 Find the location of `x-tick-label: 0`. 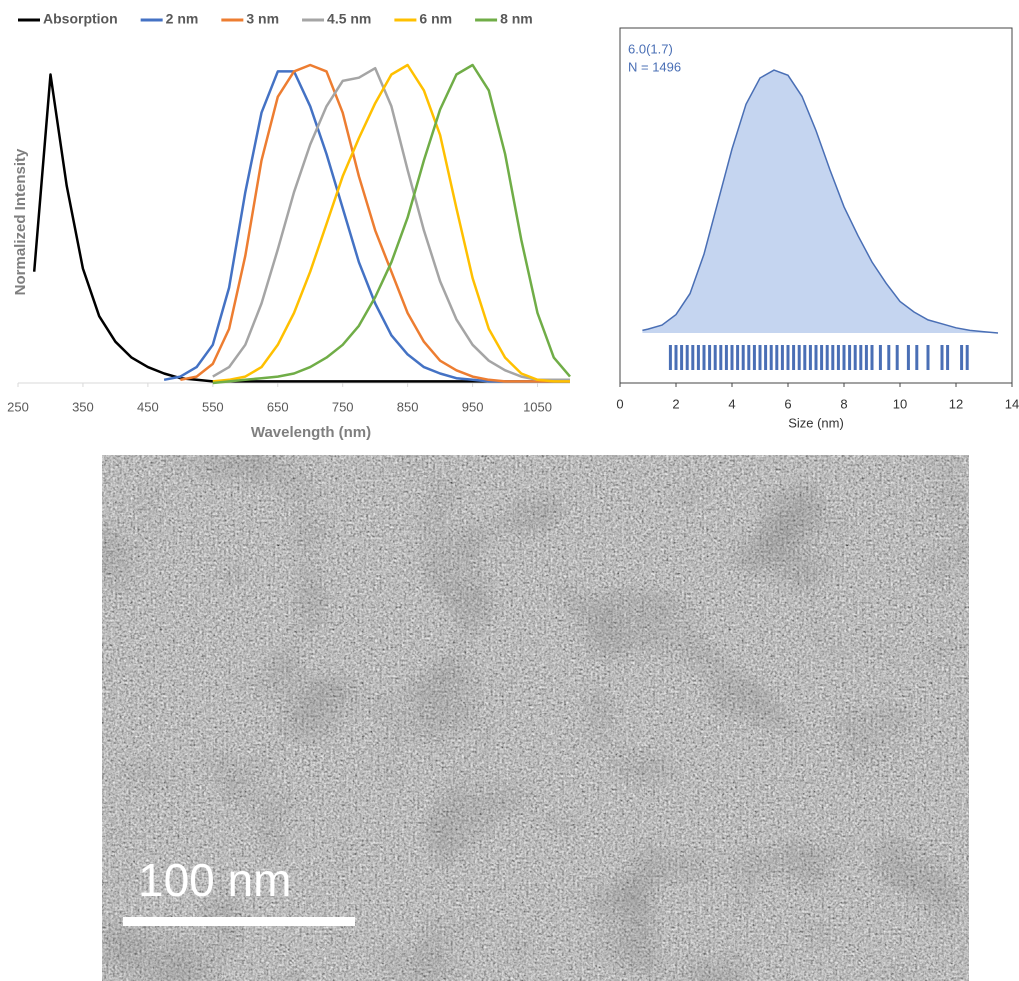

x-tick-label: 0 is located at coordinates (619, 403).